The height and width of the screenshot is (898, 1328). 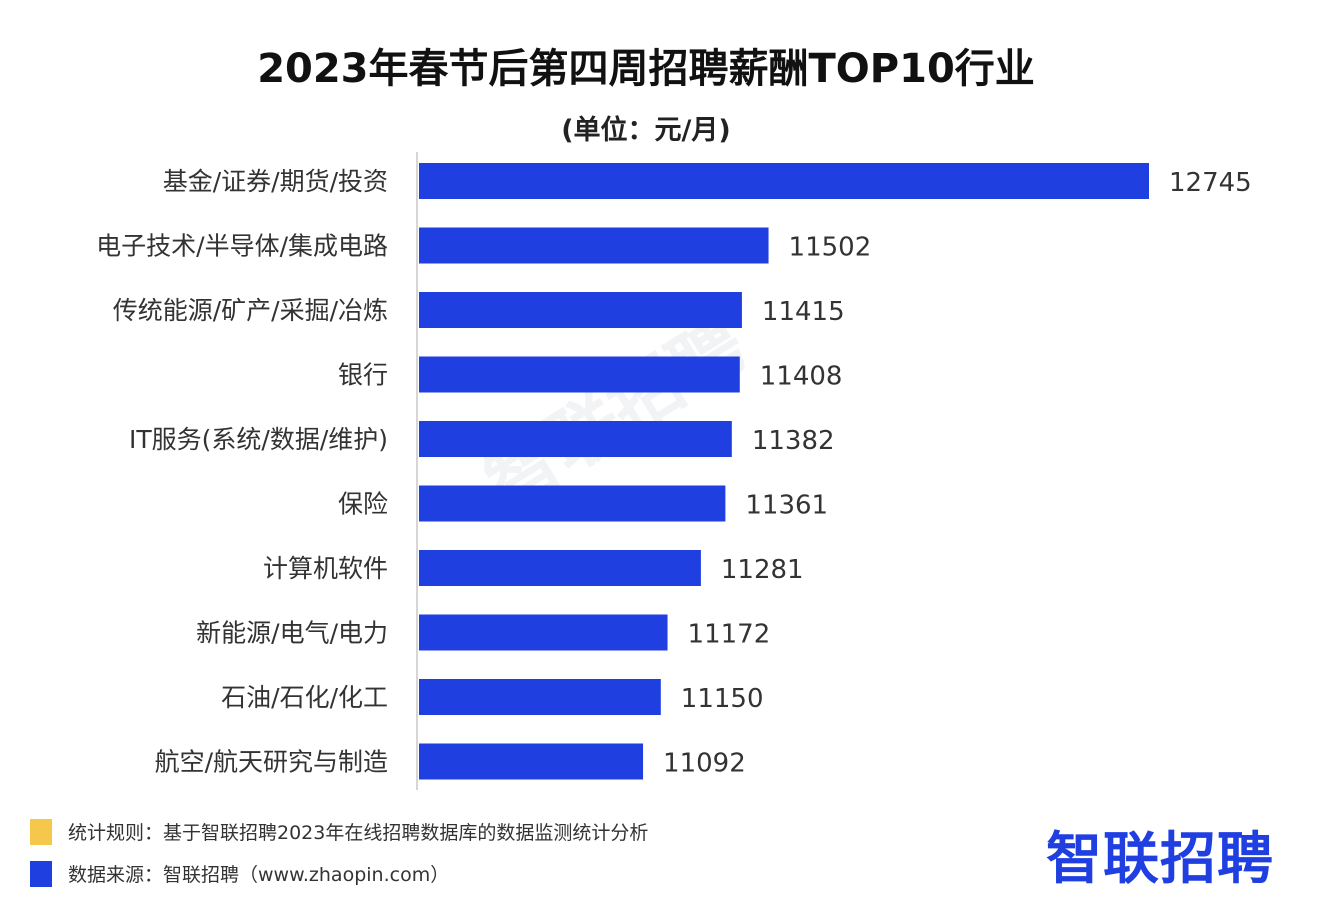 What do you see at coordinates (292, 633) in the screenshot?
I see `category-label: 新能源/电气/电力` at bounding box center [292, 633].